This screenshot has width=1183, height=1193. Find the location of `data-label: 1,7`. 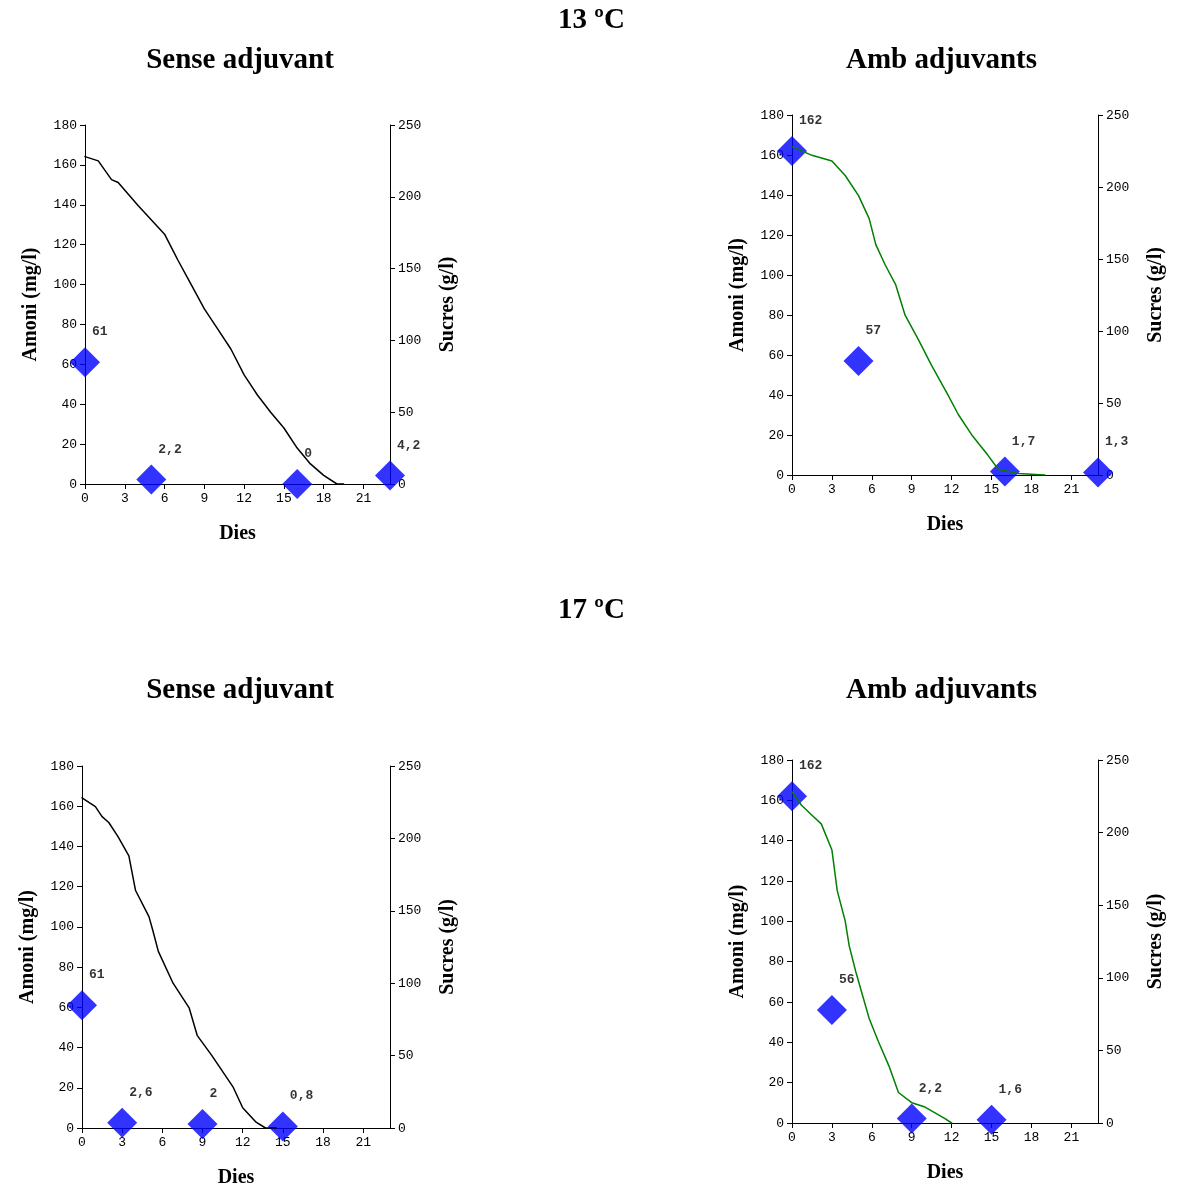

data-label: 1,7 is located at coordinates (1023, 441).